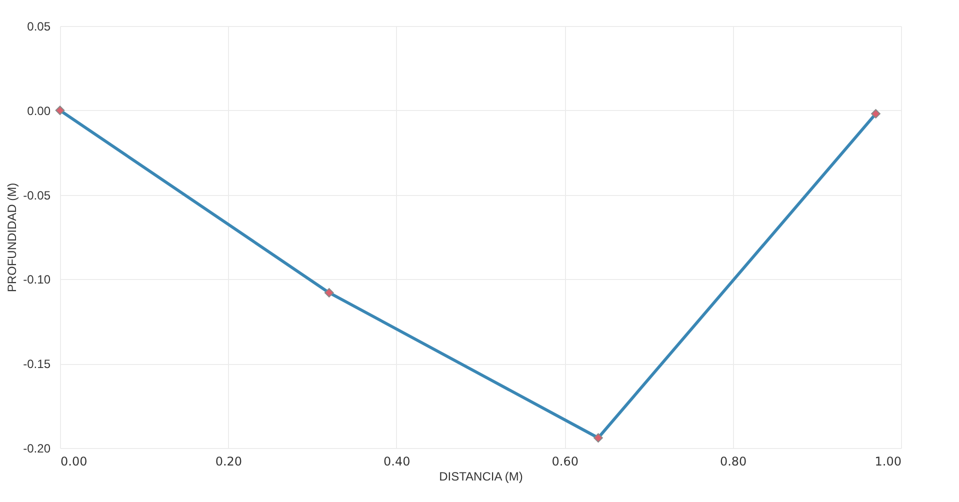 Image resolution: width=959 pixels, height=502 pixels. Describe the element at coordinates (481, 477) in the screenshot. I see `x-axis-title: DISTANCIA (M)` at that location.